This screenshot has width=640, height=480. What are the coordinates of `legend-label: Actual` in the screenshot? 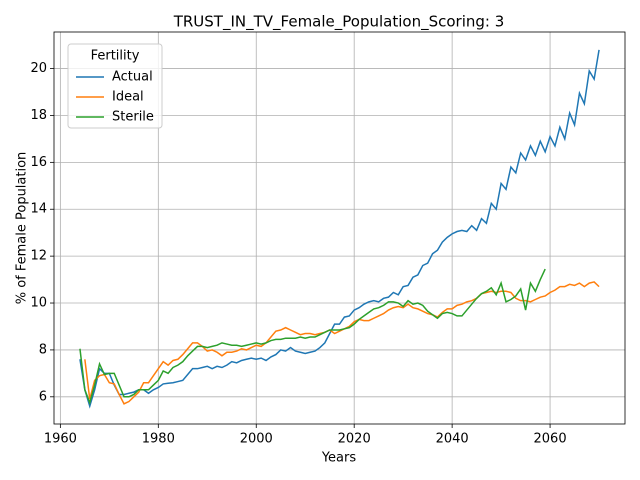 It's located at (132, 77).